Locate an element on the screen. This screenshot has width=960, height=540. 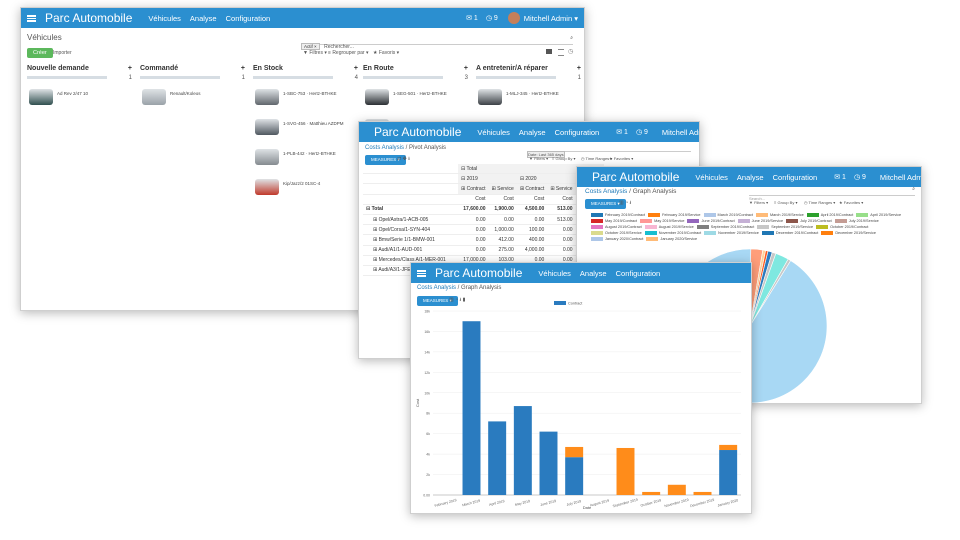
search-bar: Actif × Rechercher... ⌕ is located at coordinates (437, 42).